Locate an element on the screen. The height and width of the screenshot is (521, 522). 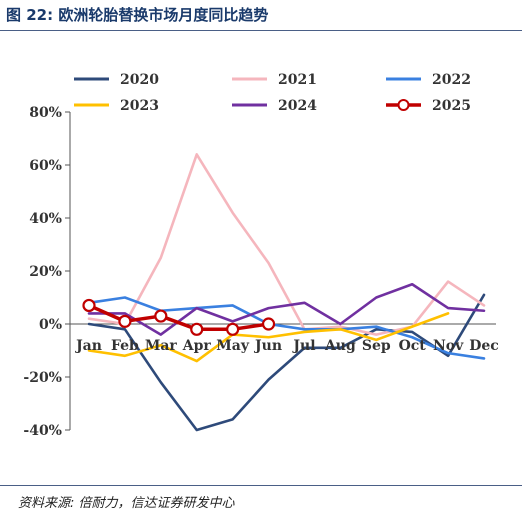
y-tick-label: 40% is located at coordinates (45, 219).